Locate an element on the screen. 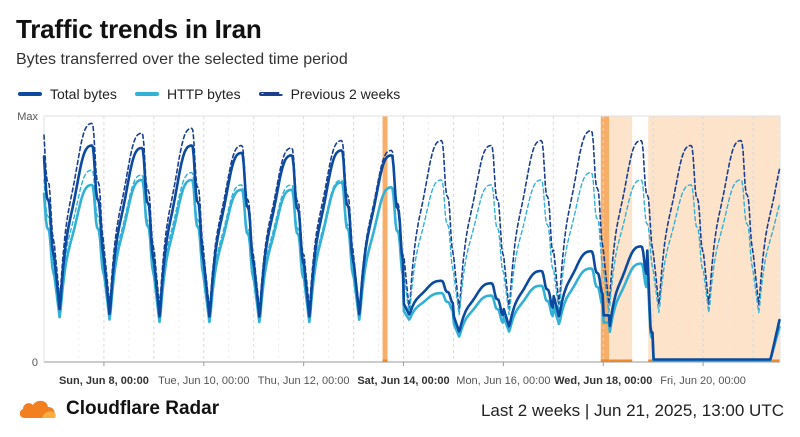 This screenshot has height=437, width=800. x-tick-label: Fri, Jun 20, 00:00 is located at coordinates (703, 381).